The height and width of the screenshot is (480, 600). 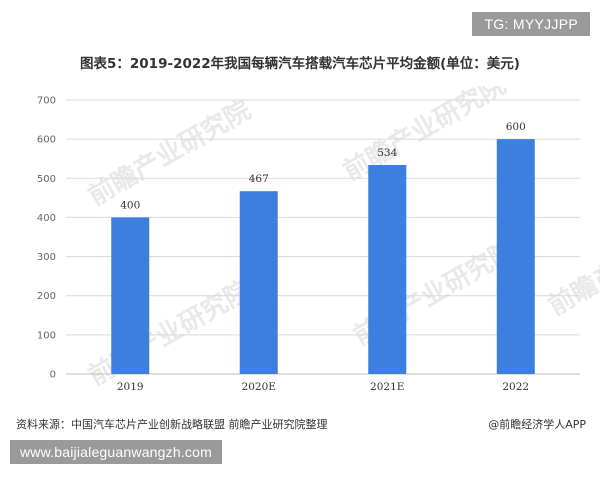 What do you see at coordinates (323, 387) in the screenshot?
I see `x-axis-ticks: 2019 2020E 2021E 2022` at bounding box center [323, 387].